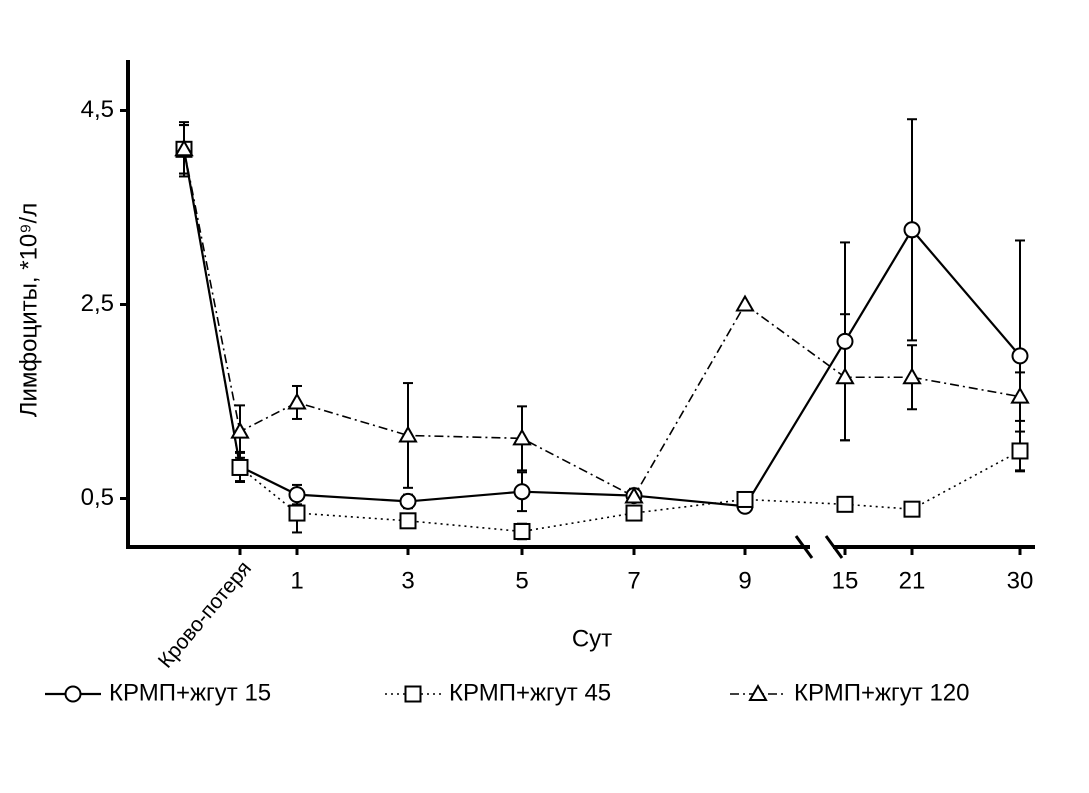  I want to click on x-tick-label: 3, so click(407, 580).